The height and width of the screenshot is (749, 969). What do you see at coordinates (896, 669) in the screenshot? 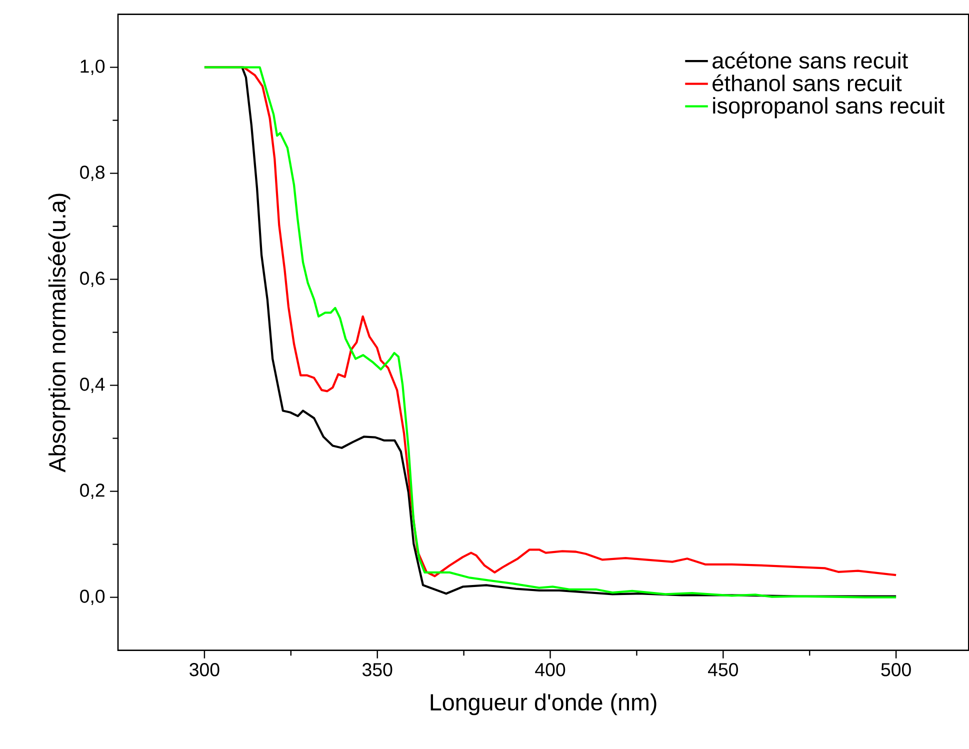
I see `x-tick-label: 500` at bounding box center [896, 669].